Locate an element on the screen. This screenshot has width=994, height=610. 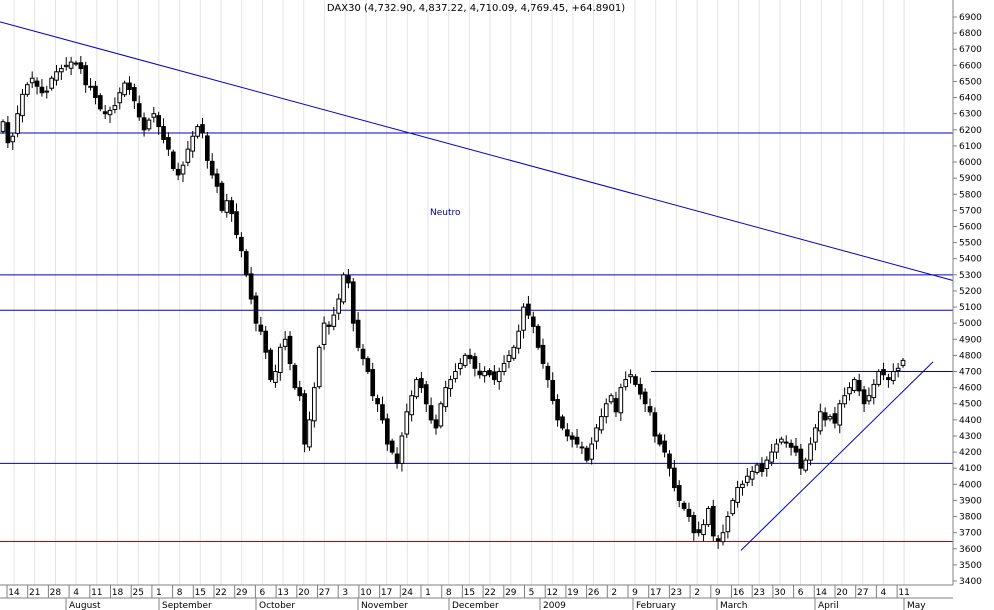
y-tick-label: 5200 is located at coordinates (970, 292).